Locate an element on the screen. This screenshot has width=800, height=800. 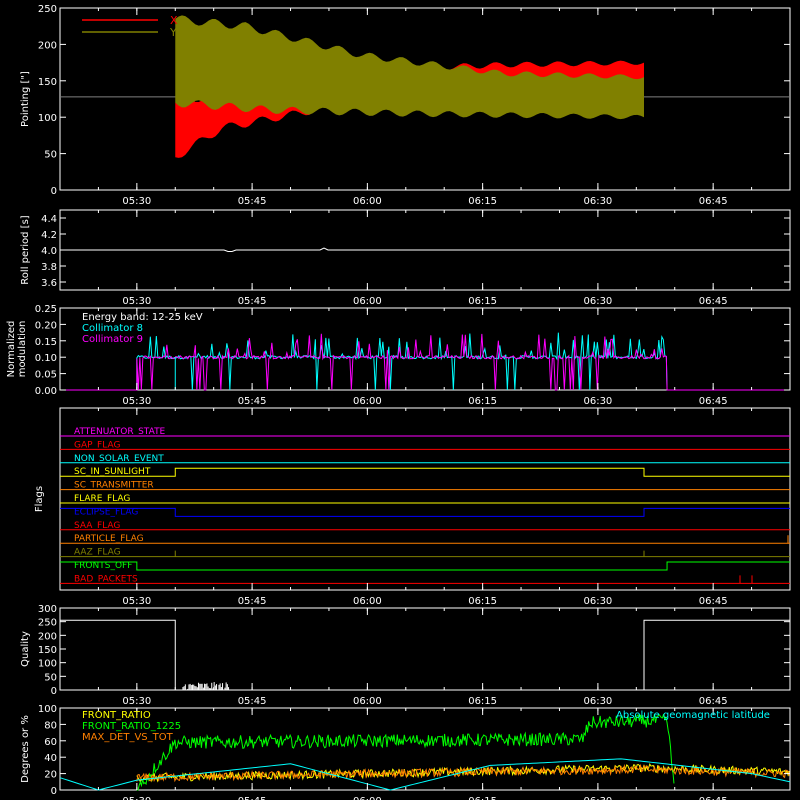
flag-label-fronts-off: FRONTS_OFF is located at coordinates (103, 566).